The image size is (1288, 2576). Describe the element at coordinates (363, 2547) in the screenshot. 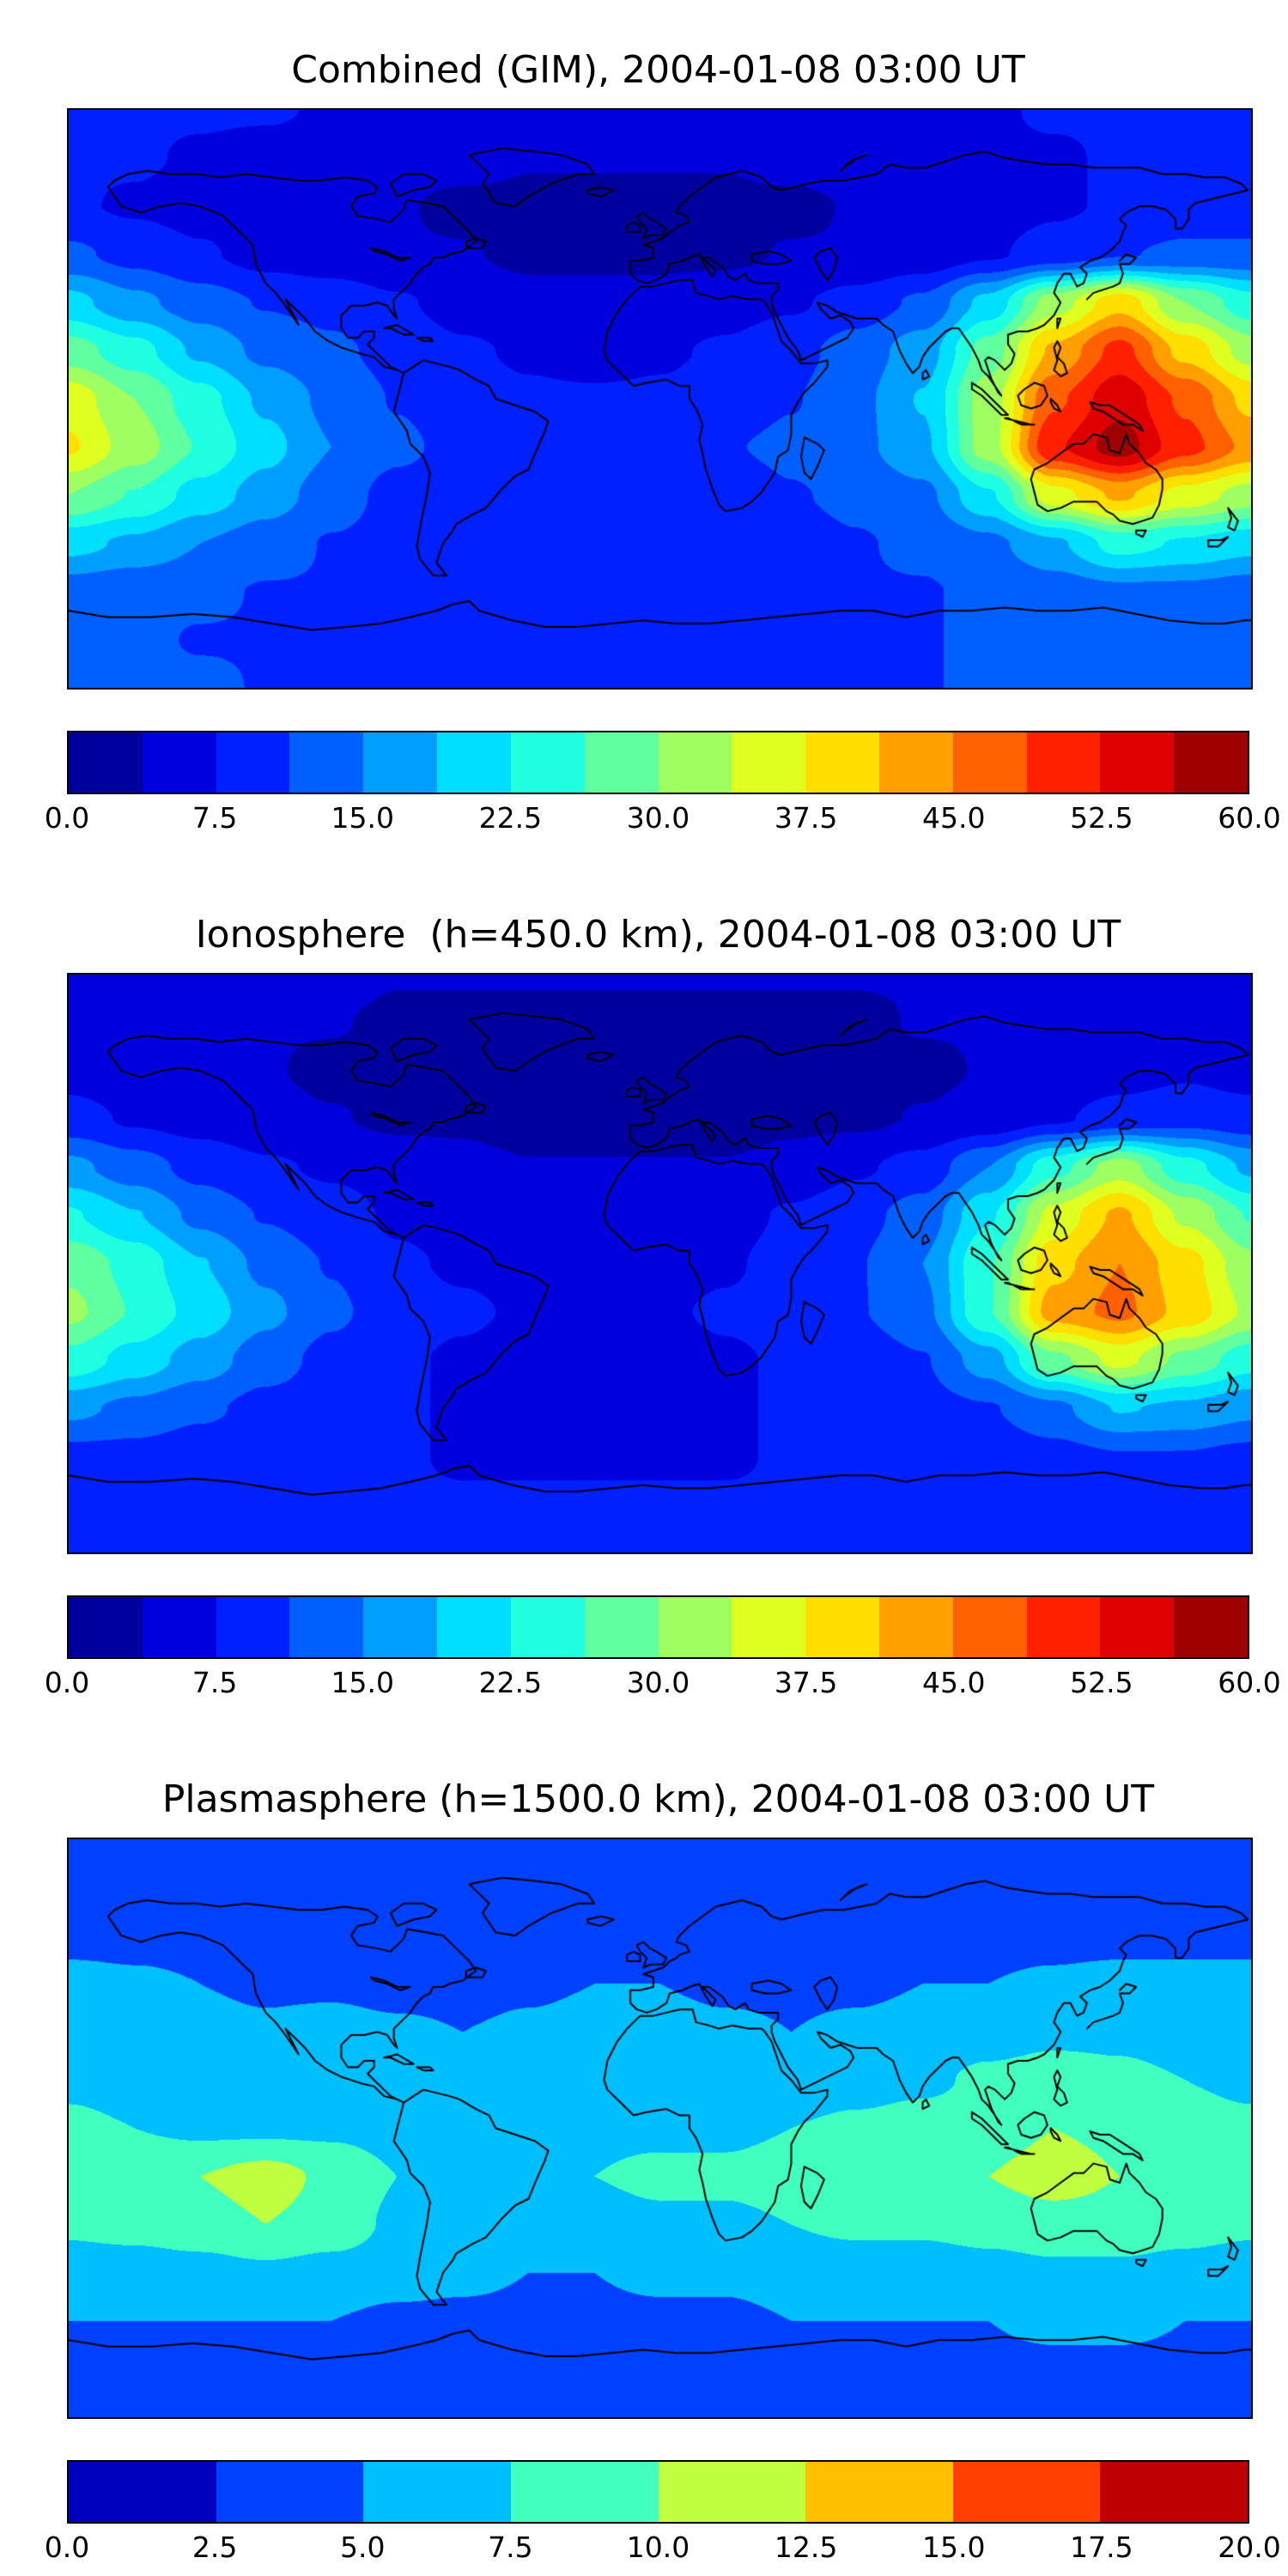

I see `colorbar-tick-label: 5.0` at that location.